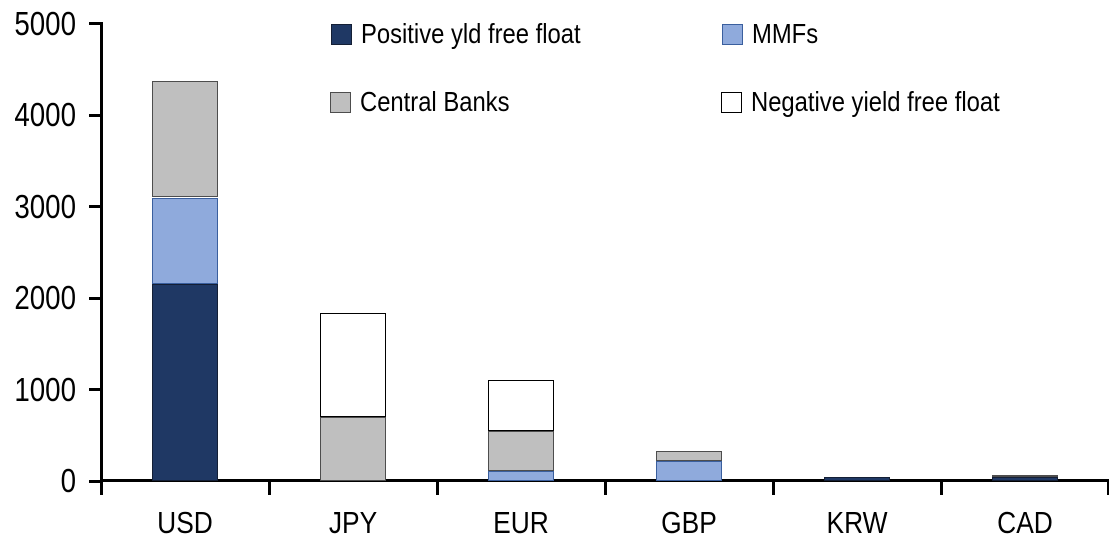 The image size is (1109, 556). I want to click on legend-item-central-banks: Central Banks, so click(433, 101).